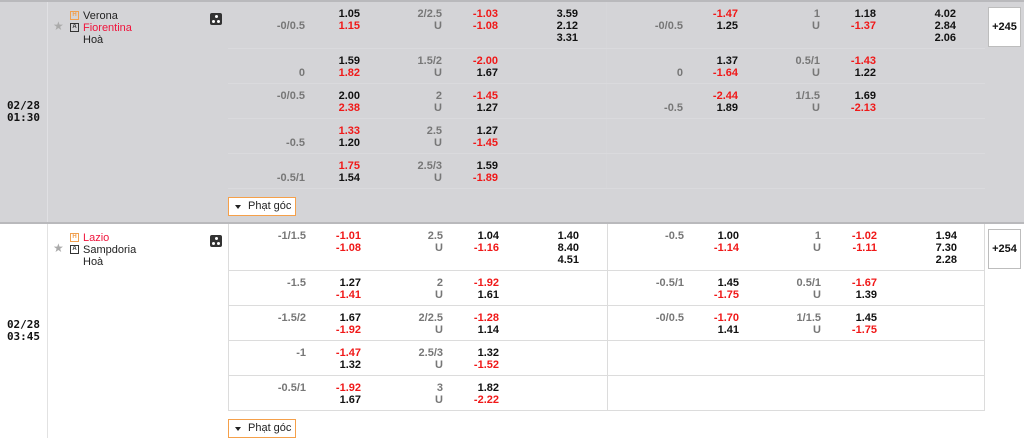 The width and height of the screenshot is (1024, 438). I want to click on odds-value: 1.69, so click(865, 96).